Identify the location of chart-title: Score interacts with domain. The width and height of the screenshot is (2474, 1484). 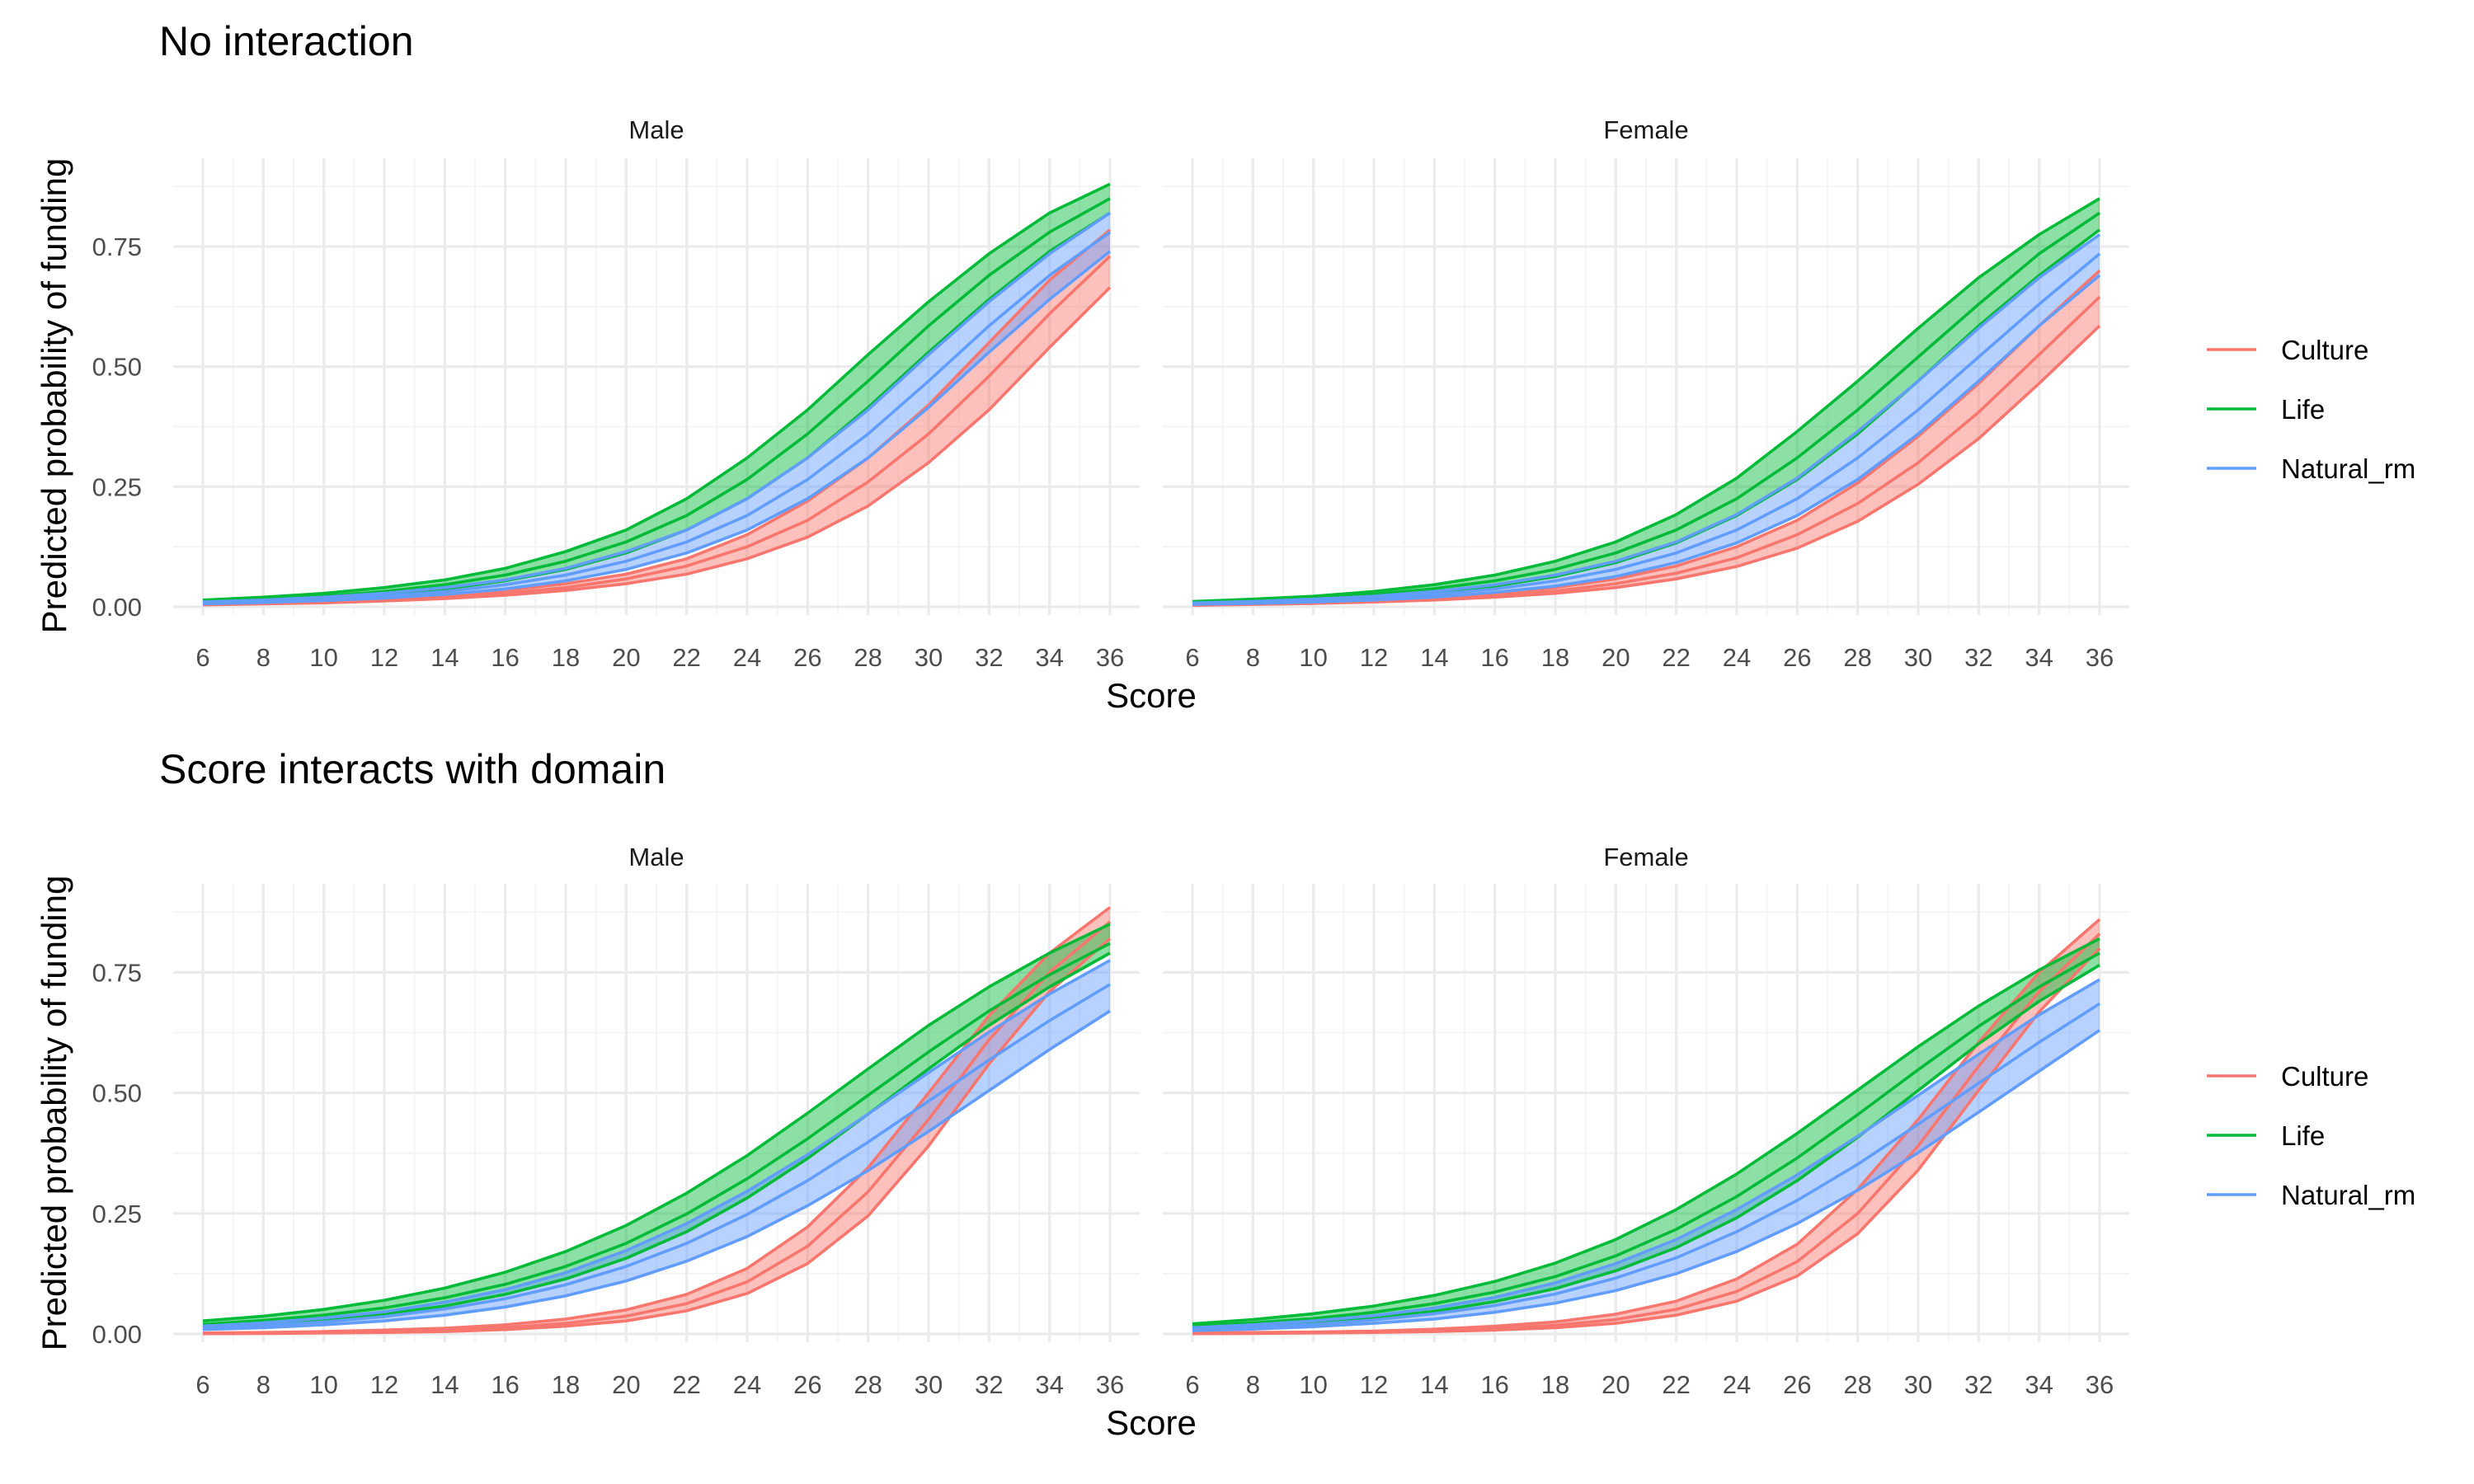
(412, 769).